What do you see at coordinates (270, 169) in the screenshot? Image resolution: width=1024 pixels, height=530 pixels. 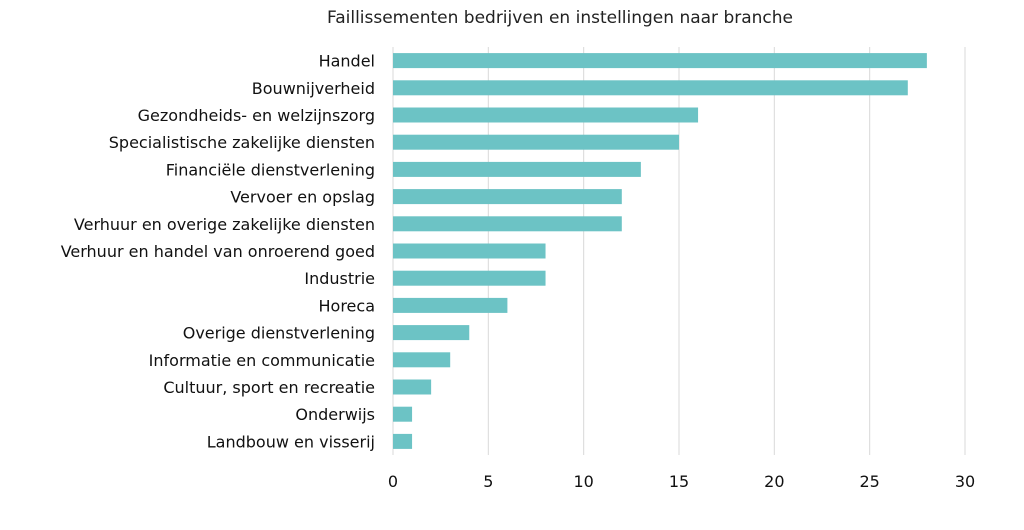 I see `category-label: Financiële dienstverlening` at bounding box center [270, 169].